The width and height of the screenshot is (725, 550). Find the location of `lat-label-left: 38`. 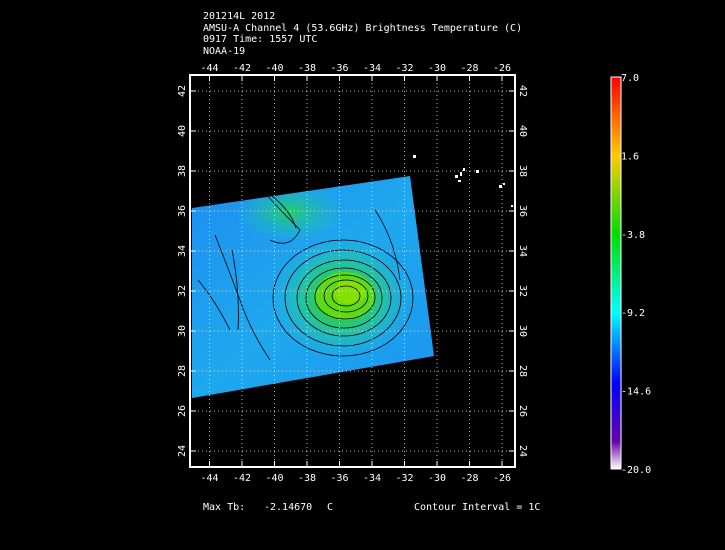

lat-label-left: 38 is located at coordinates (182, 171).